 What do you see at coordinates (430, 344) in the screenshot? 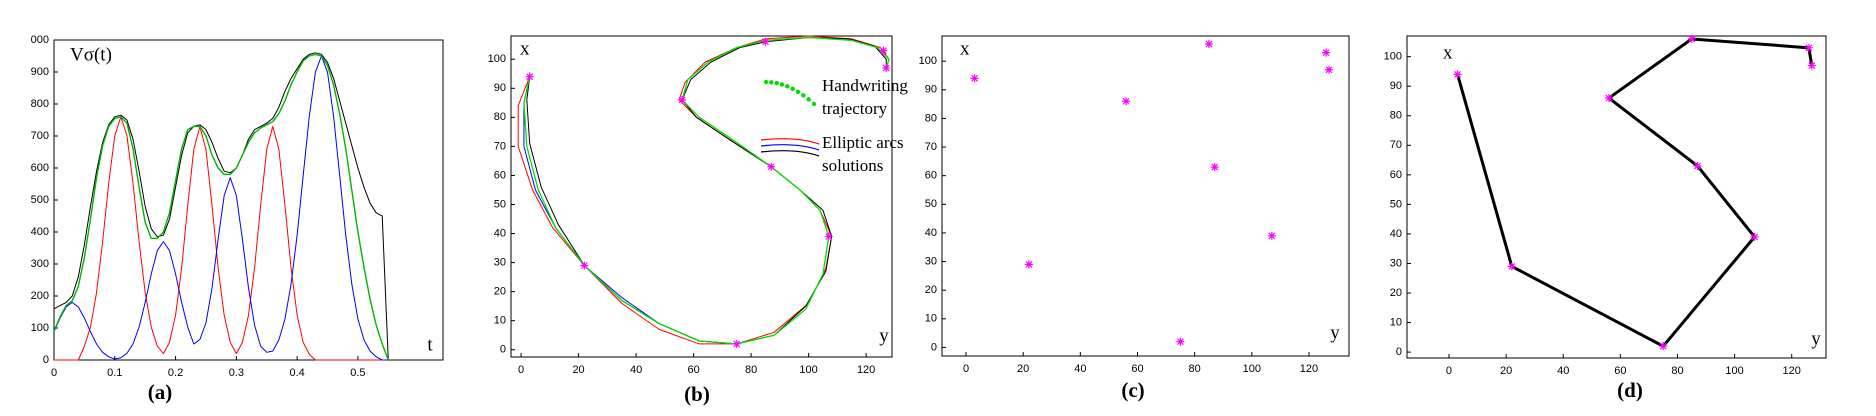
I see `x-axis-label: t` at bounding box center [430, 344].